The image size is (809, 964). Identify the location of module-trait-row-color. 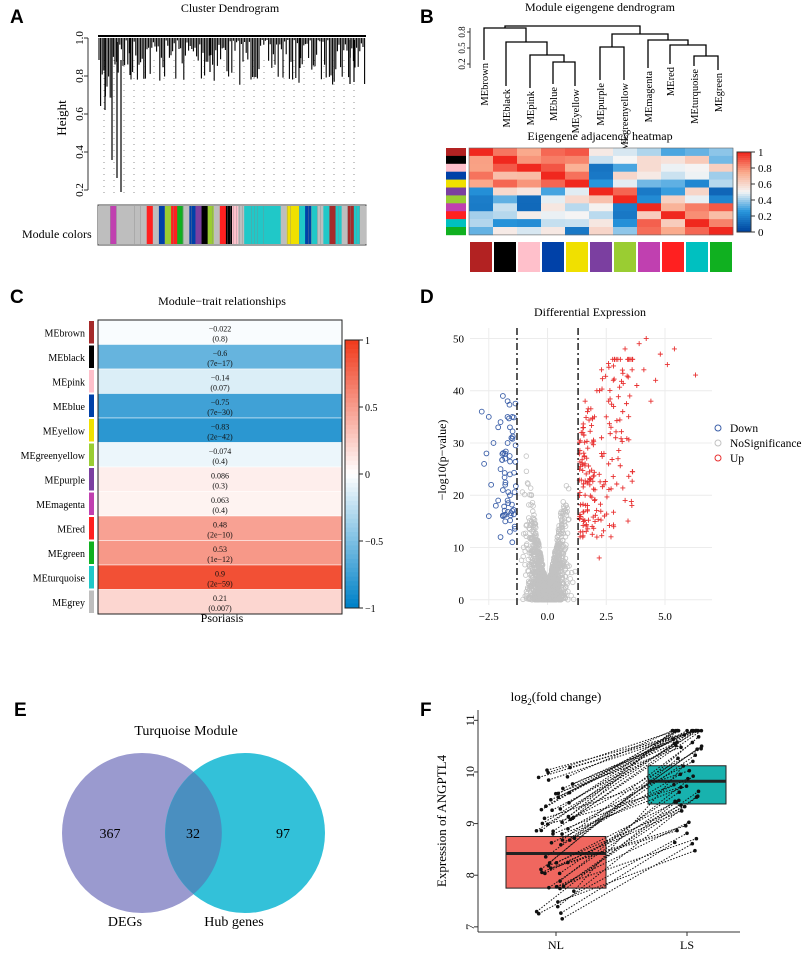
(91, 528).